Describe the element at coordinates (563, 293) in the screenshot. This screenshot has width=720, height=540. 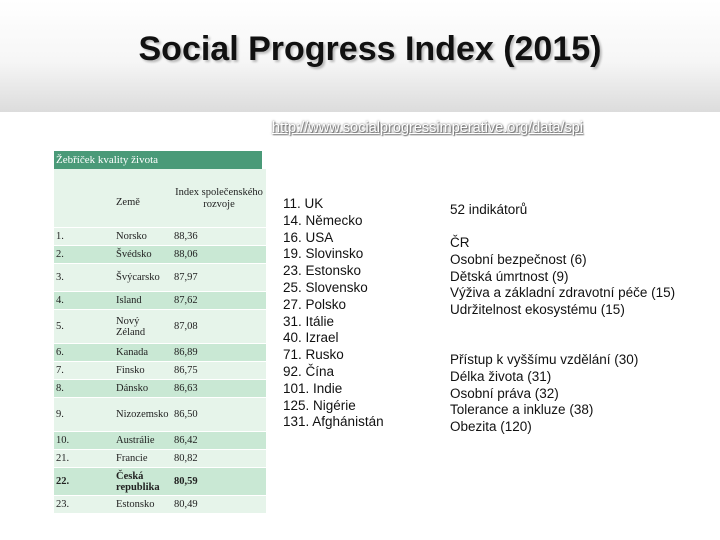
I see `indicator-item: Výživa a základní zdravotní péče (15)` at that location.